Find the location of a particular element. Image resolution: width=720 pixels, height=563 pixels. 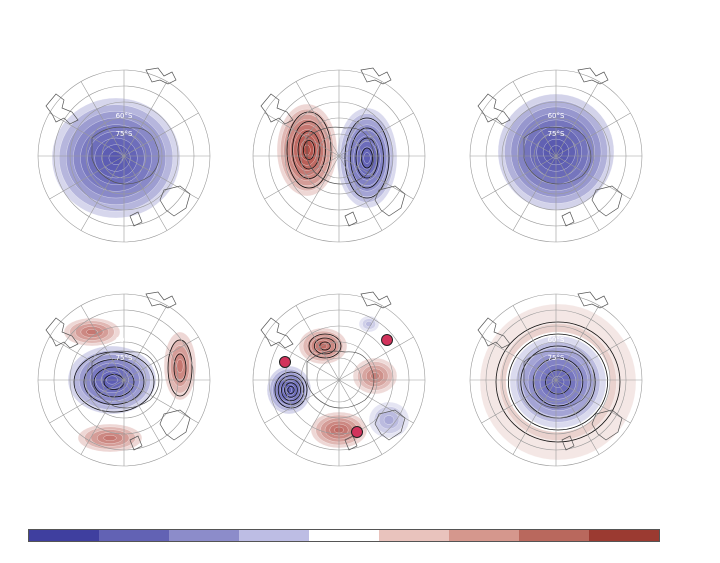

polar-map-3: 60°S 75°S is located at coordinates (556, 155).